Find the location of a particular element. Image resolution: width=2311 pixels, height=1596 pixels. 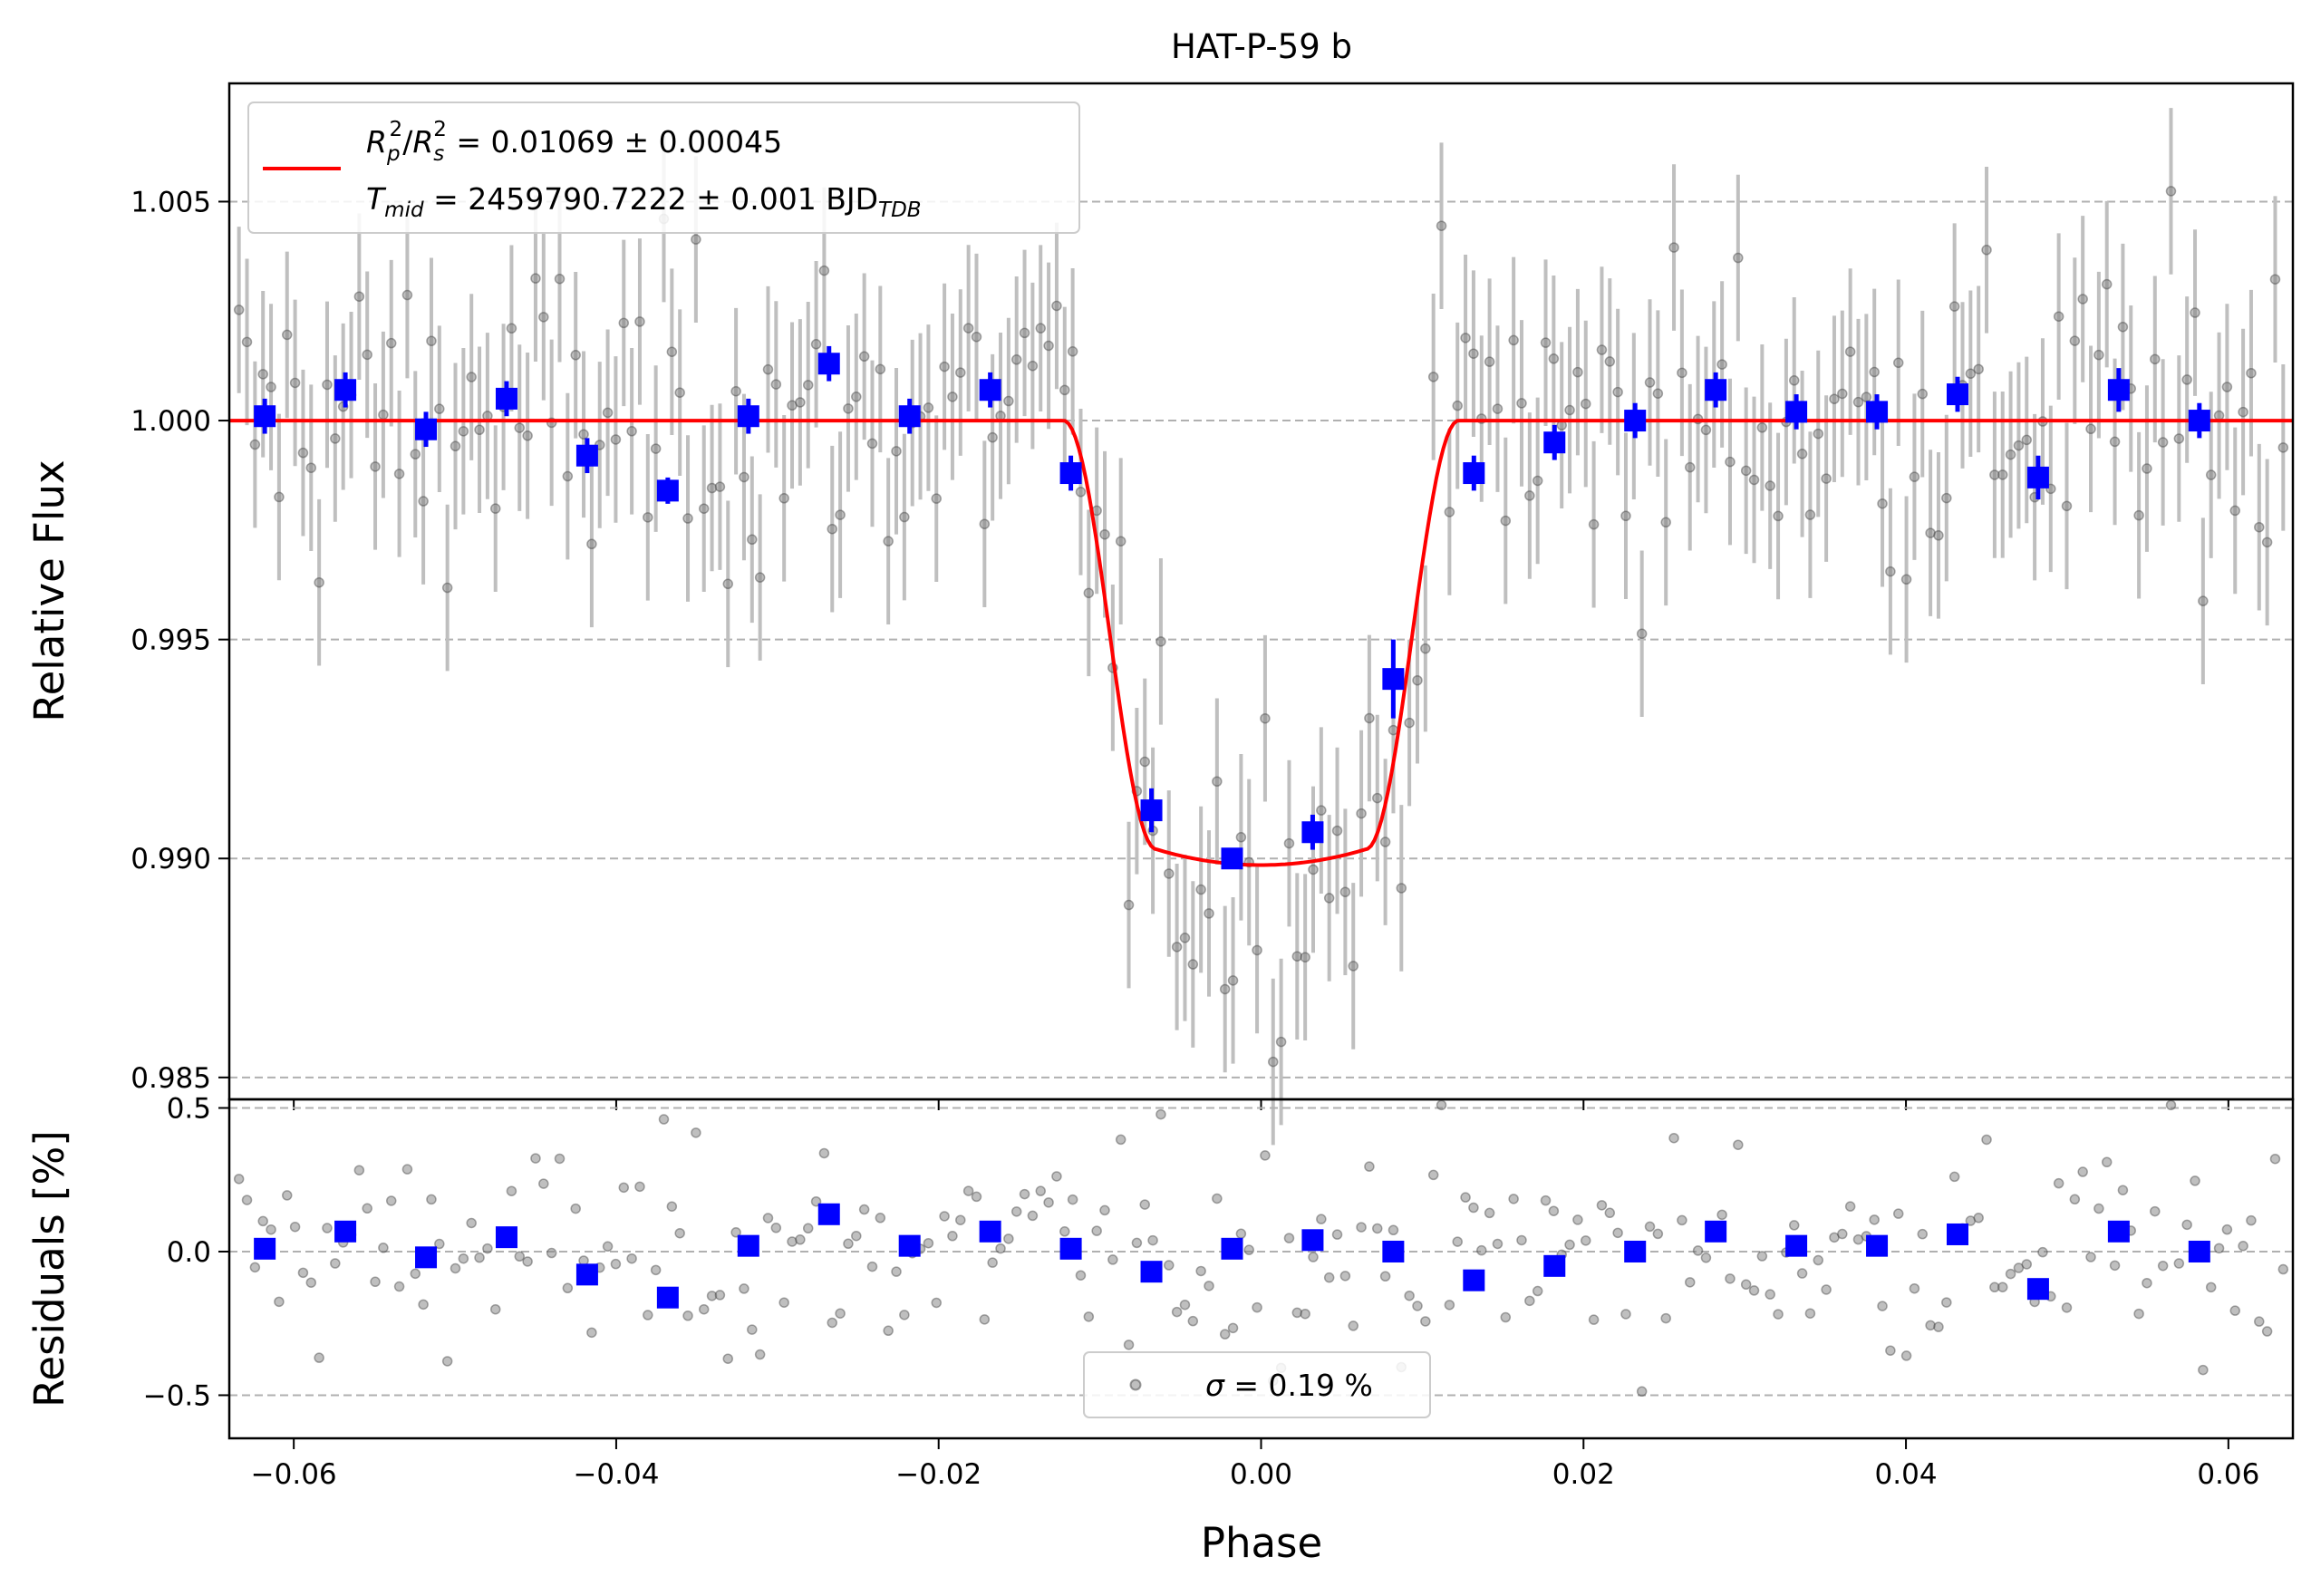

residual-y-tick-label: 0.5 is located at coordinates (189, 1109).